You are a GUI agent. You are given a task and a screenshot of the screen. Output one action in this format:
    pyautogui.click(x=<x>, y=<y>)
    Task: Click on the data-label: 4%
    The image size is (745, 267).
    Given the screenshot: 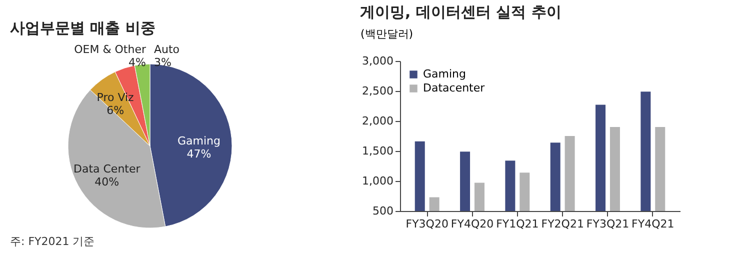 What is the action you would take?
    pyautogui.click(x=137, y=62)
    